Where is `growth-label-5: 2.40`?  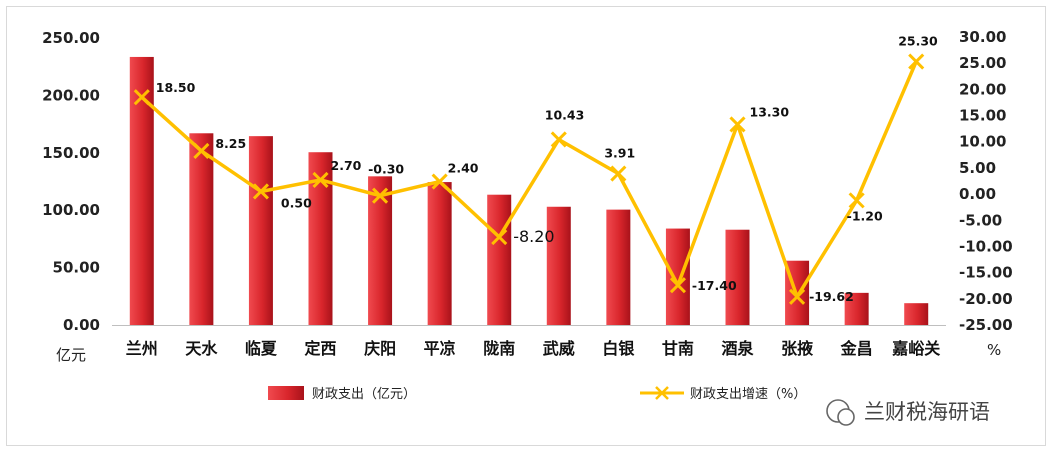 growth-label-5: 2.40 is located at coordinates (463, 168).